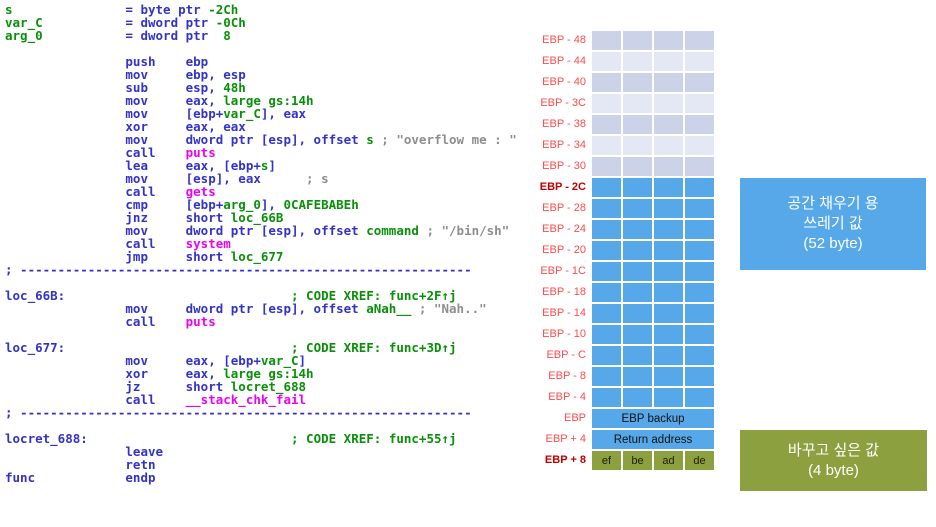  I want to click on asm-segment: aNah__, so click(389, 308).